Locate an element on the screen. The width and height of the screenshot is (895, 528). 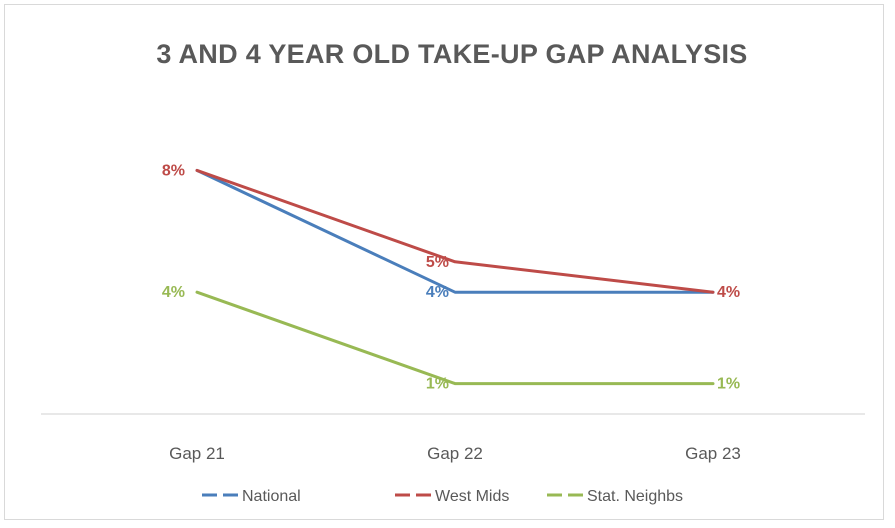
data-label: 5% is located at coordinates (437, 262).